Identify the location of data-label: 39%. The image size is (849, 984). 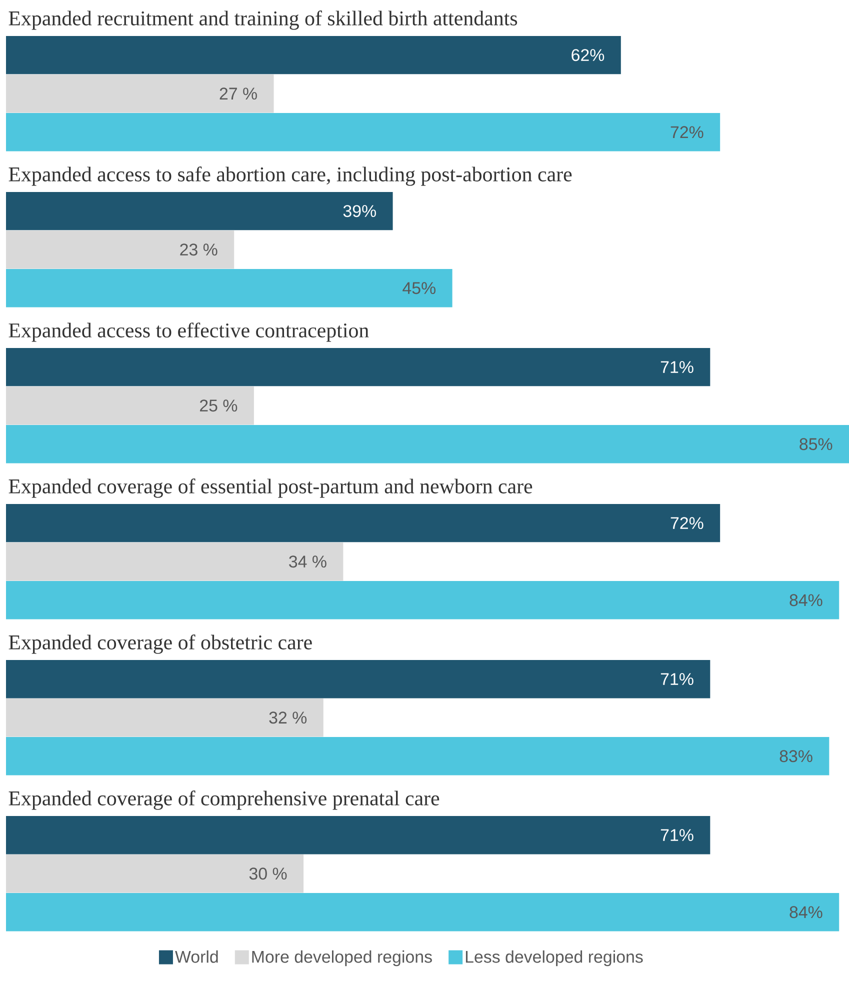
(359, 211).